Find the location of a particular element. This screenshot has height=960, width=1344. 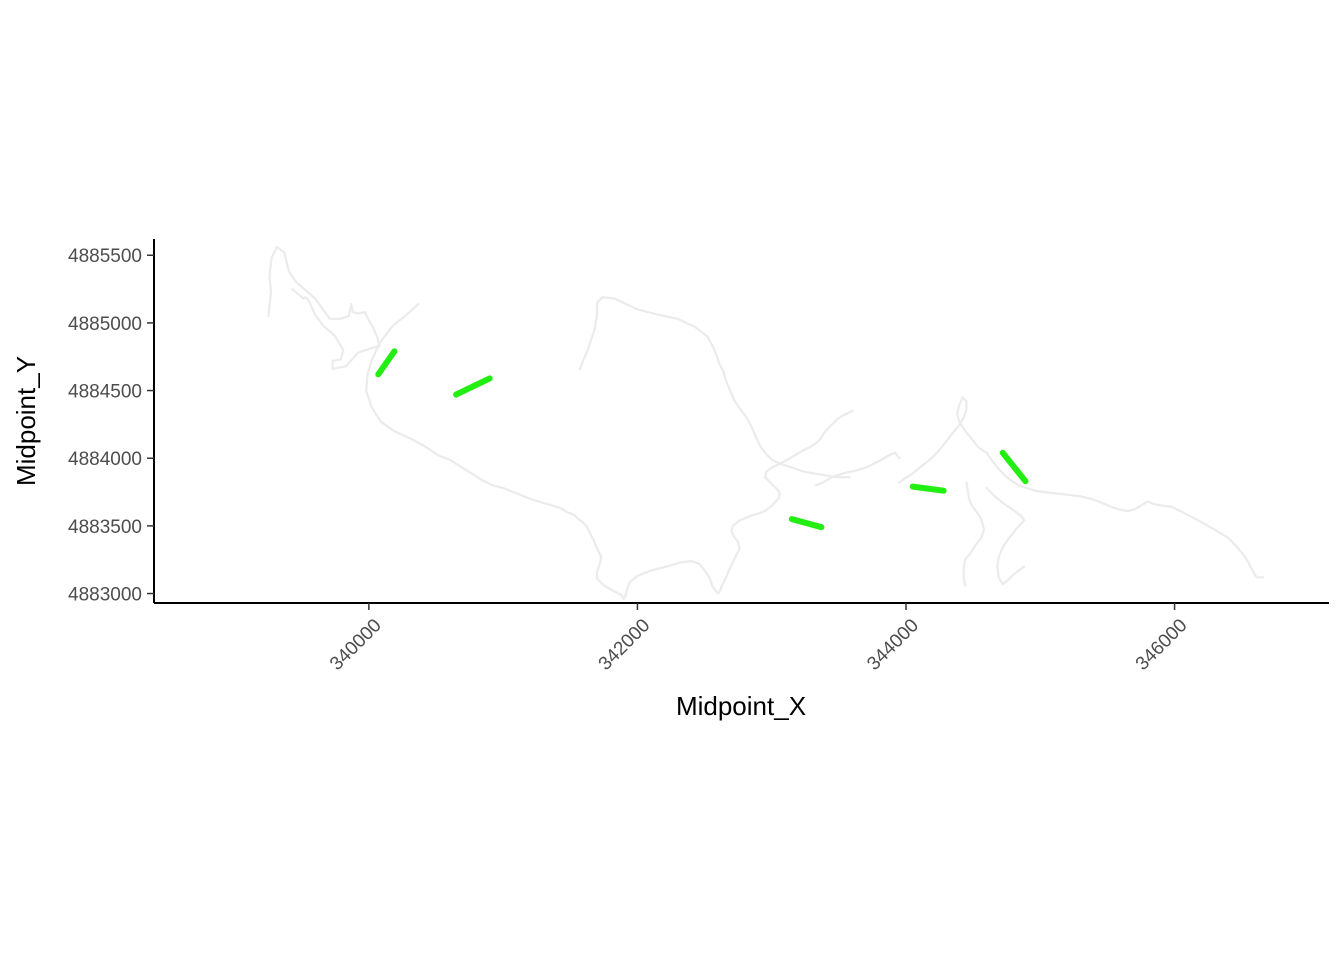

y-axis-title: Midpoint_Y is located at coordinates (26, 421).